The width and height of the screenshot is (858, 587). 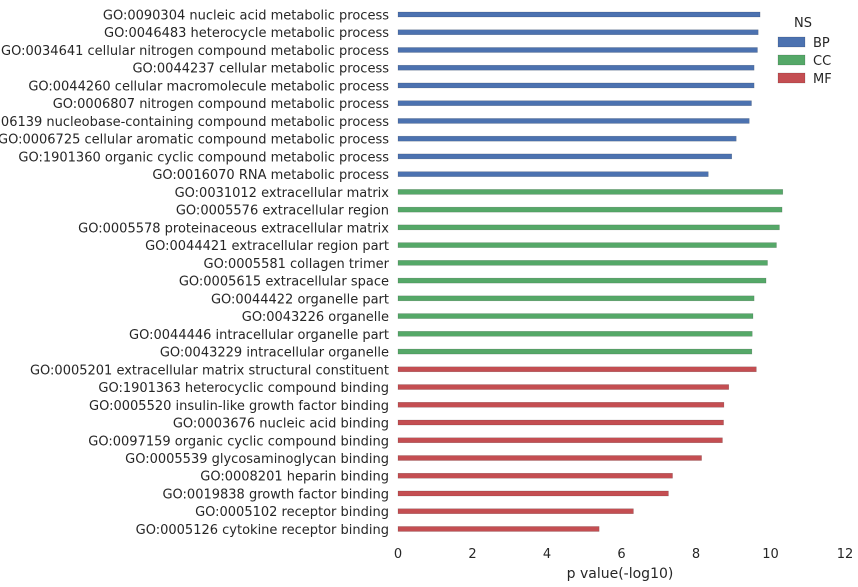 What do you see at coordinates (300, 299) in the screenshot?
I see `category-label: GO:0044422 organelle part` at bounding box center [300, 299].